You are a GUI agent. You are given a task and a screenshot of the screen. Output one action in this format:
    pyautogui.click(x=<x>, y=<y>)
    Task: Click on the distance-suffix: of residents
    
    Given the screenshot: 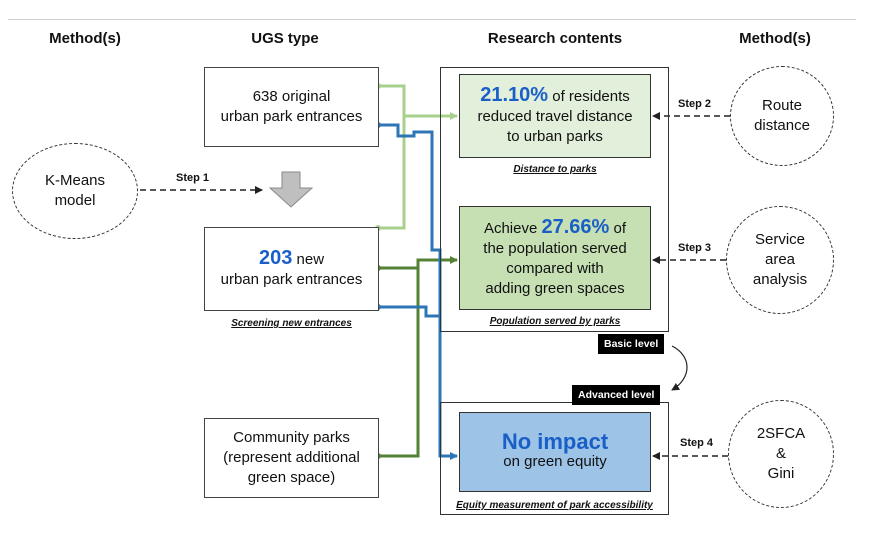 What is the action you would take?
    pyautogui.click(x=589, y=96)
    